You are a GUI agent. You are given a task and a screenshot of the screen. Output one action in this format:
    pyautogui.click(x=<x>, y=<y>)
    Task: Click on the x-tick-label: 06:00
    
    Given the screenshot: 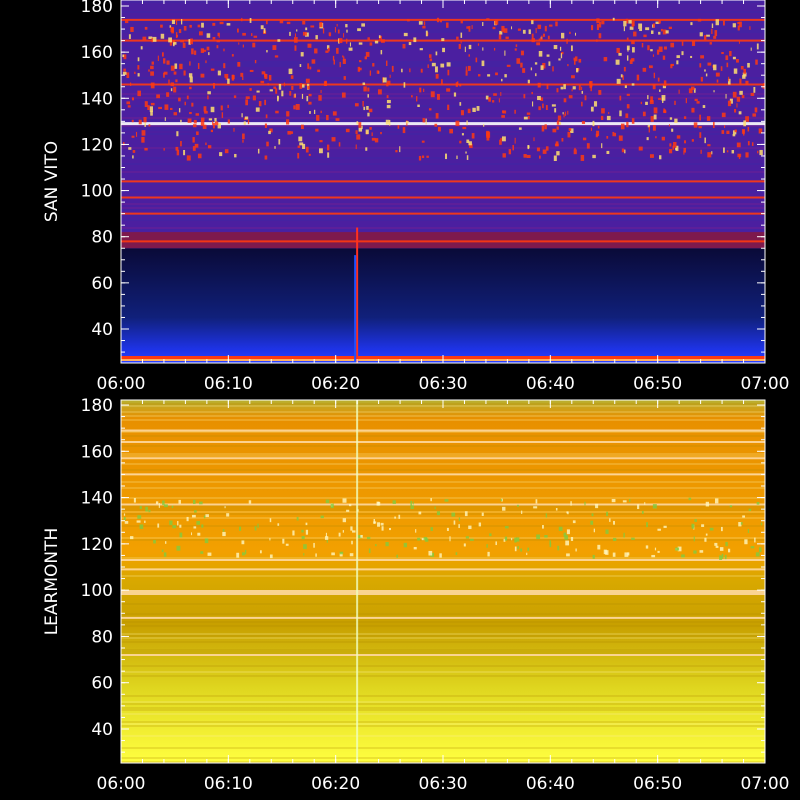 What is the action you would take?
    pyautogui.click(x=121, y=384)
    